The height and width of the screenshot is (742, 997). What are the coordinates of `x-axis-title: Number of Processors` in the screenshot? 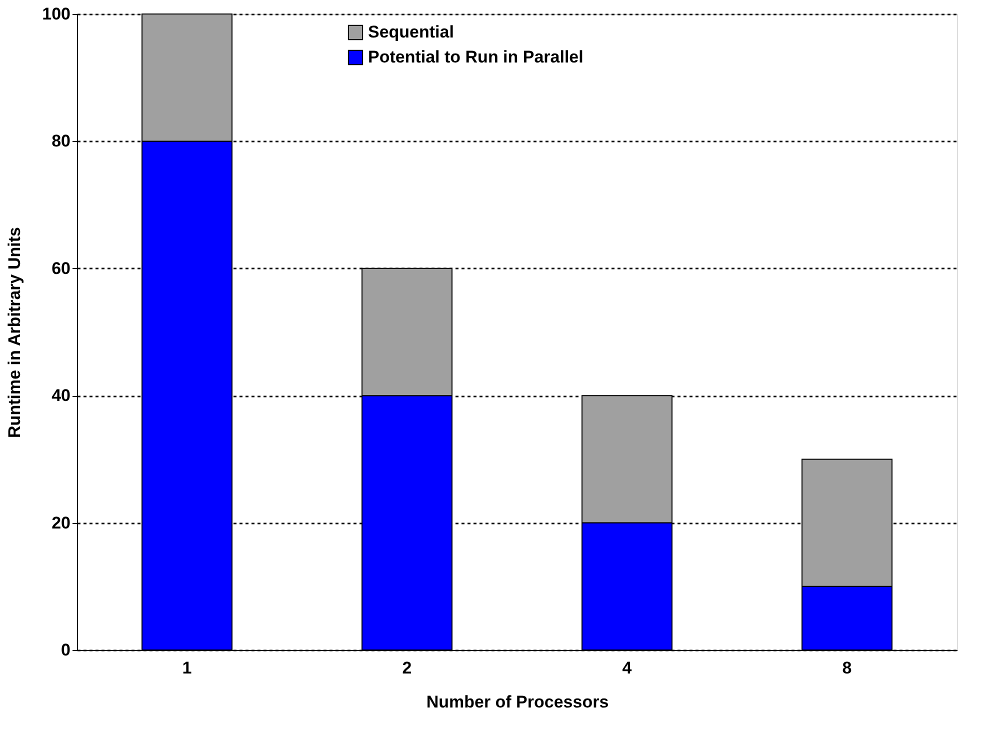 It's located at (517, 702).